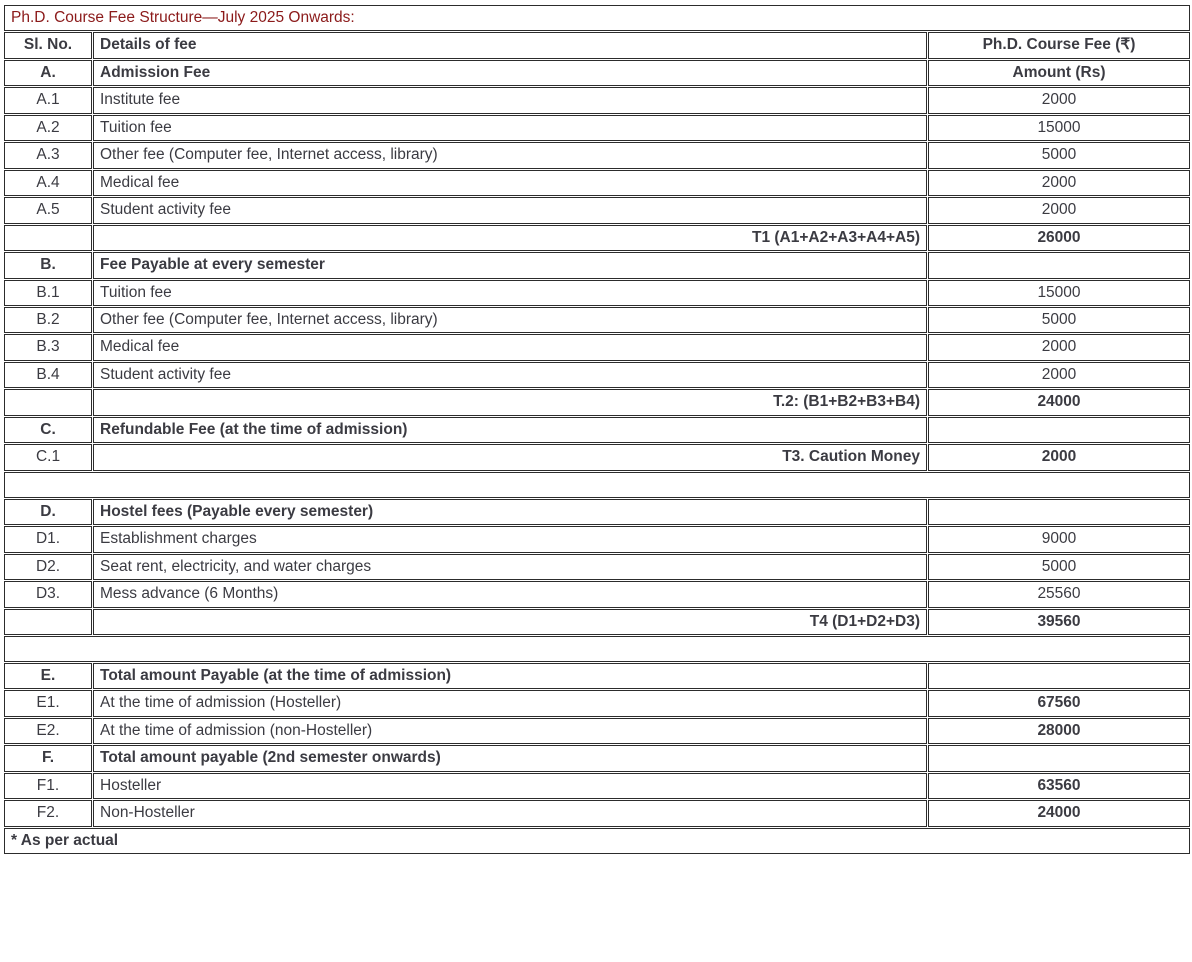 The image size is (1192, 962). What do you see at coordinates (510, 703) in the screenshot?
I see `row-details: At the time of admission (Hosteller)` at bounding box center [510, 703].